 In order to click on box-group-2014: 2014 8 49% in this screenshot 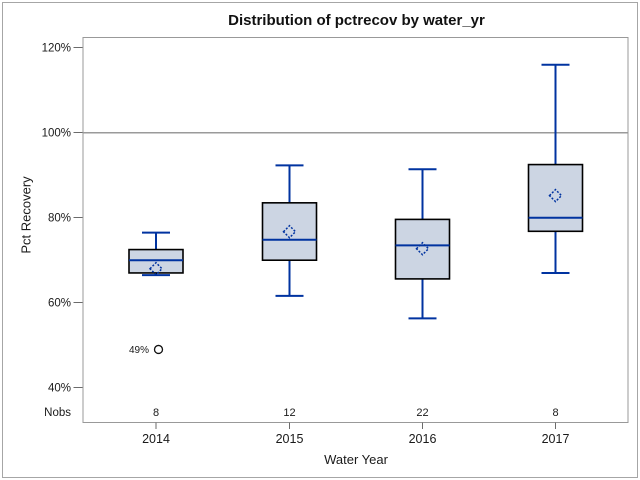, I will do `click(156, 338)`.